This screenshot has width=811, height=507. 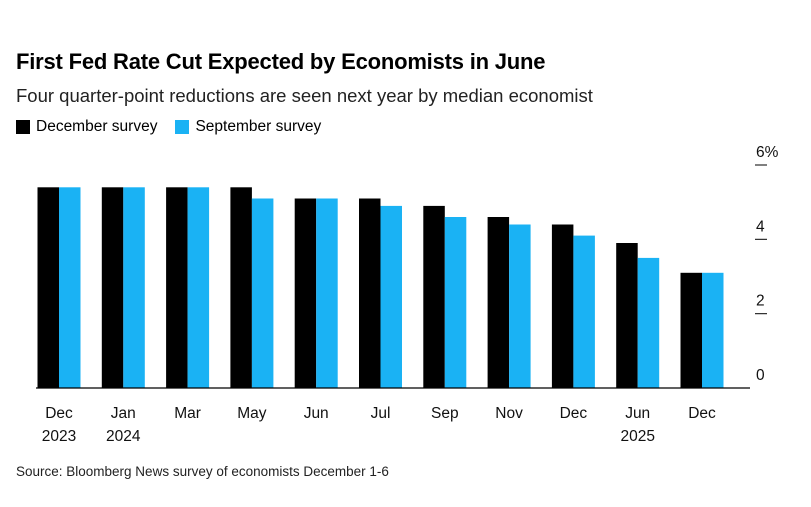 What do you see at coordinates (252, 413) in the screenshot?
I see `x-tick-label: May` at bounding box center [252, 413].